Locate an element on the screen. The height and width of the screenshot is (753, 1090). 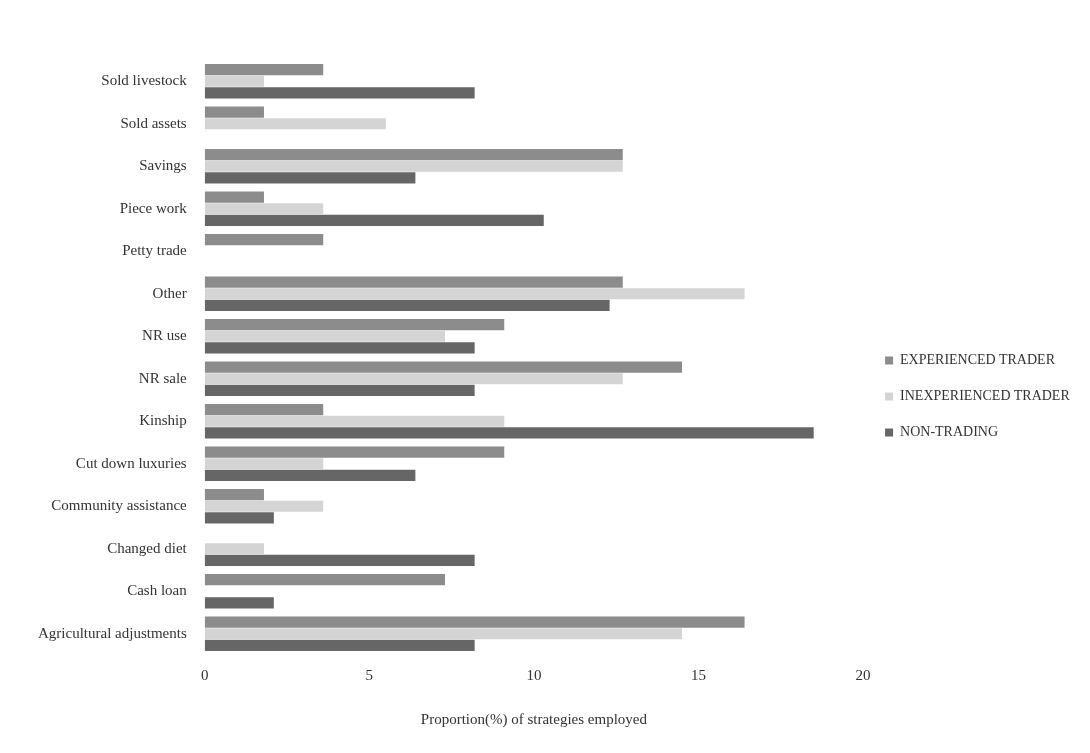
y-tick-label: NR sale is located at coordinates (163, 377).